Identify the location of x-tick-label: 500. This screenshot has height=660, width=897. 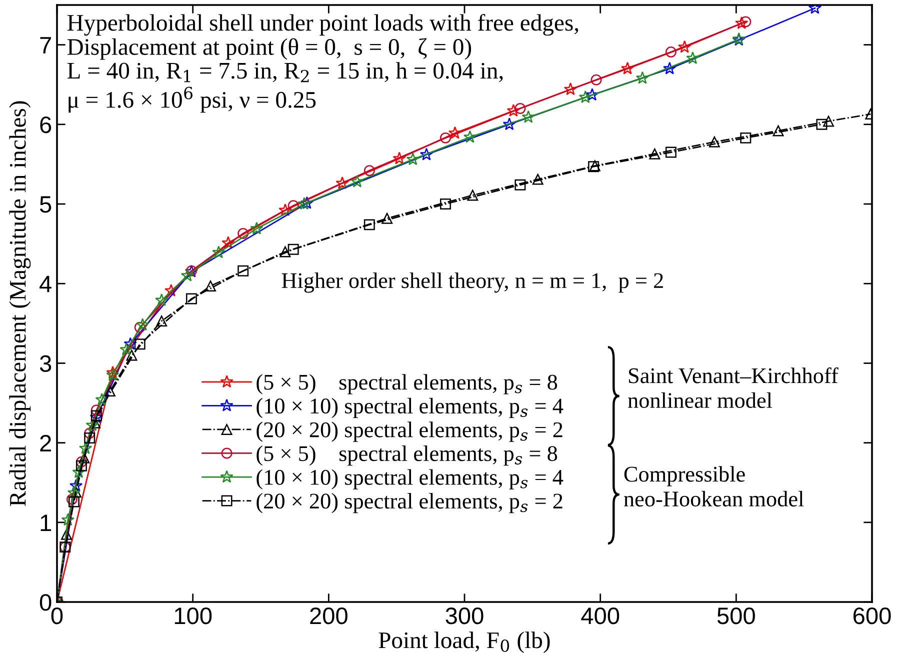
(736, 615).